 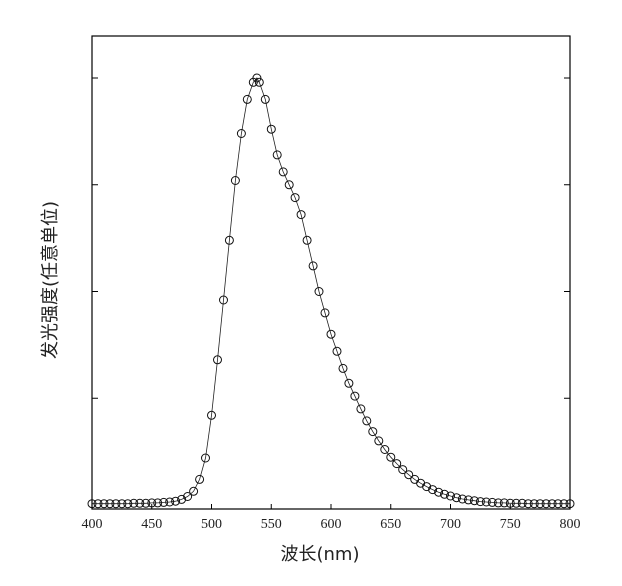 What do you see at coordinates (271, 524) in the screenshot?
I see `x-tick-label: 550` at bounding box center [271, 524].